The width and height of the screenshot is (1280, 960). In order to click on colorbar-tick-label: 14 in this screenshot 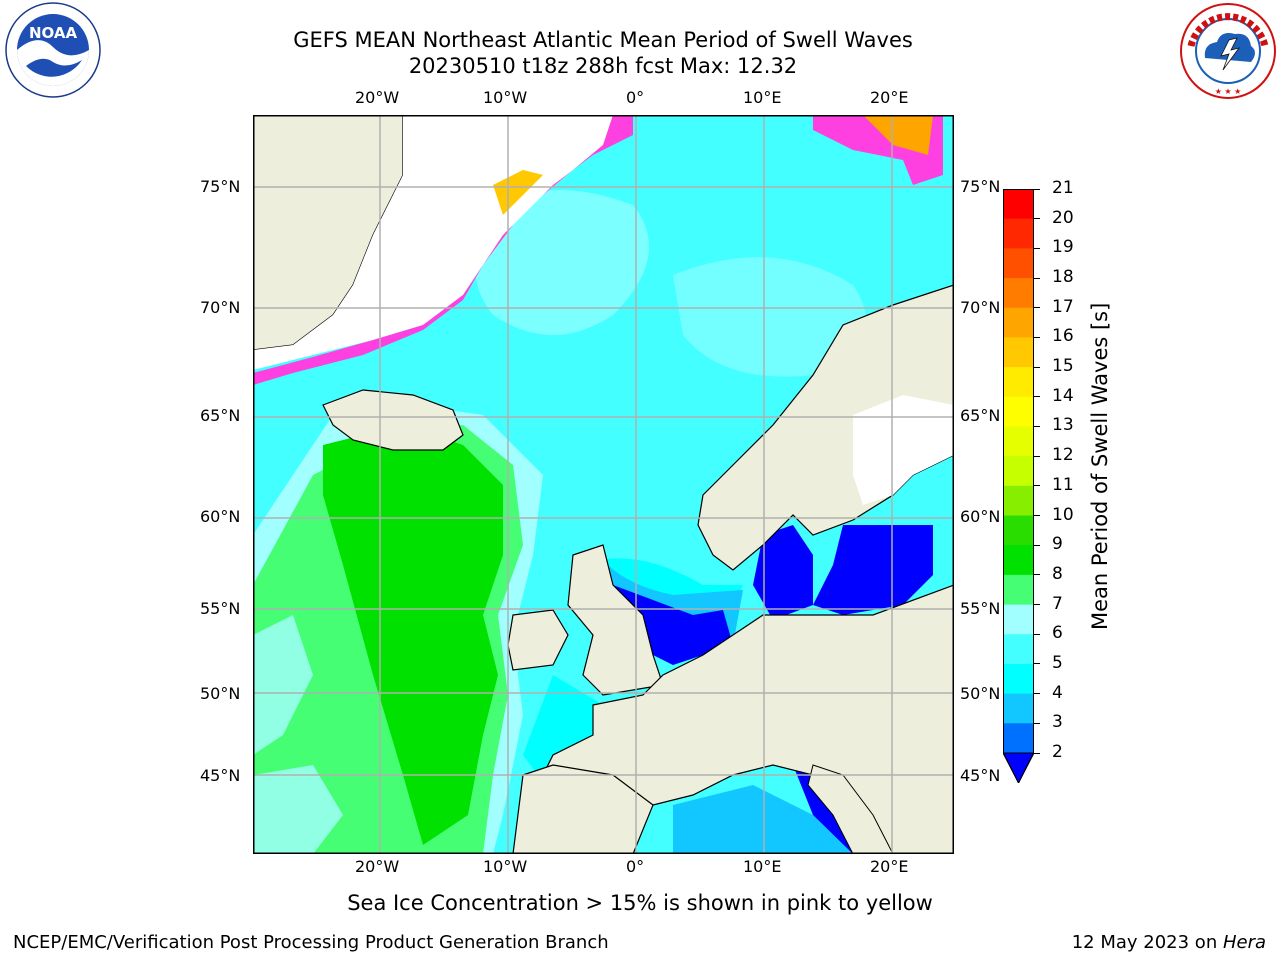, I will do `click(1063, 395)`.